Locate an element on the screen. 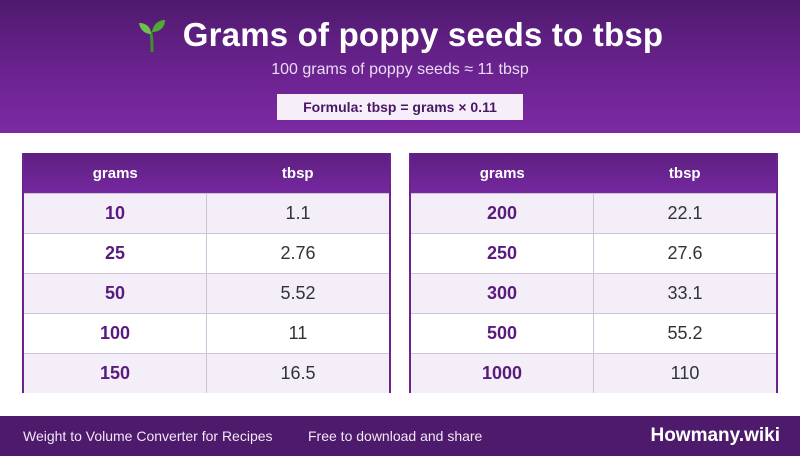 The image size is (800, 456). table-row: 100 11 is located at coordinates (206, 333).